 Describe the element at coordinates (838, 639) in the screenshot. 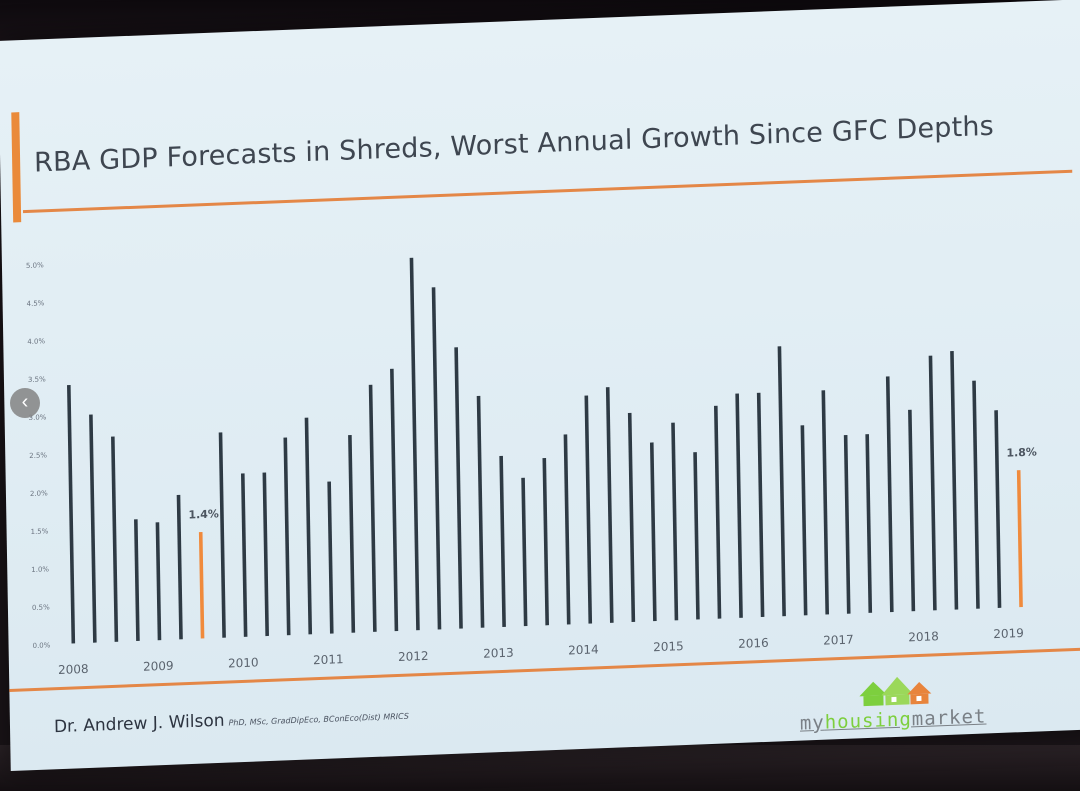

I see `x-year-label: 2017` at that location.